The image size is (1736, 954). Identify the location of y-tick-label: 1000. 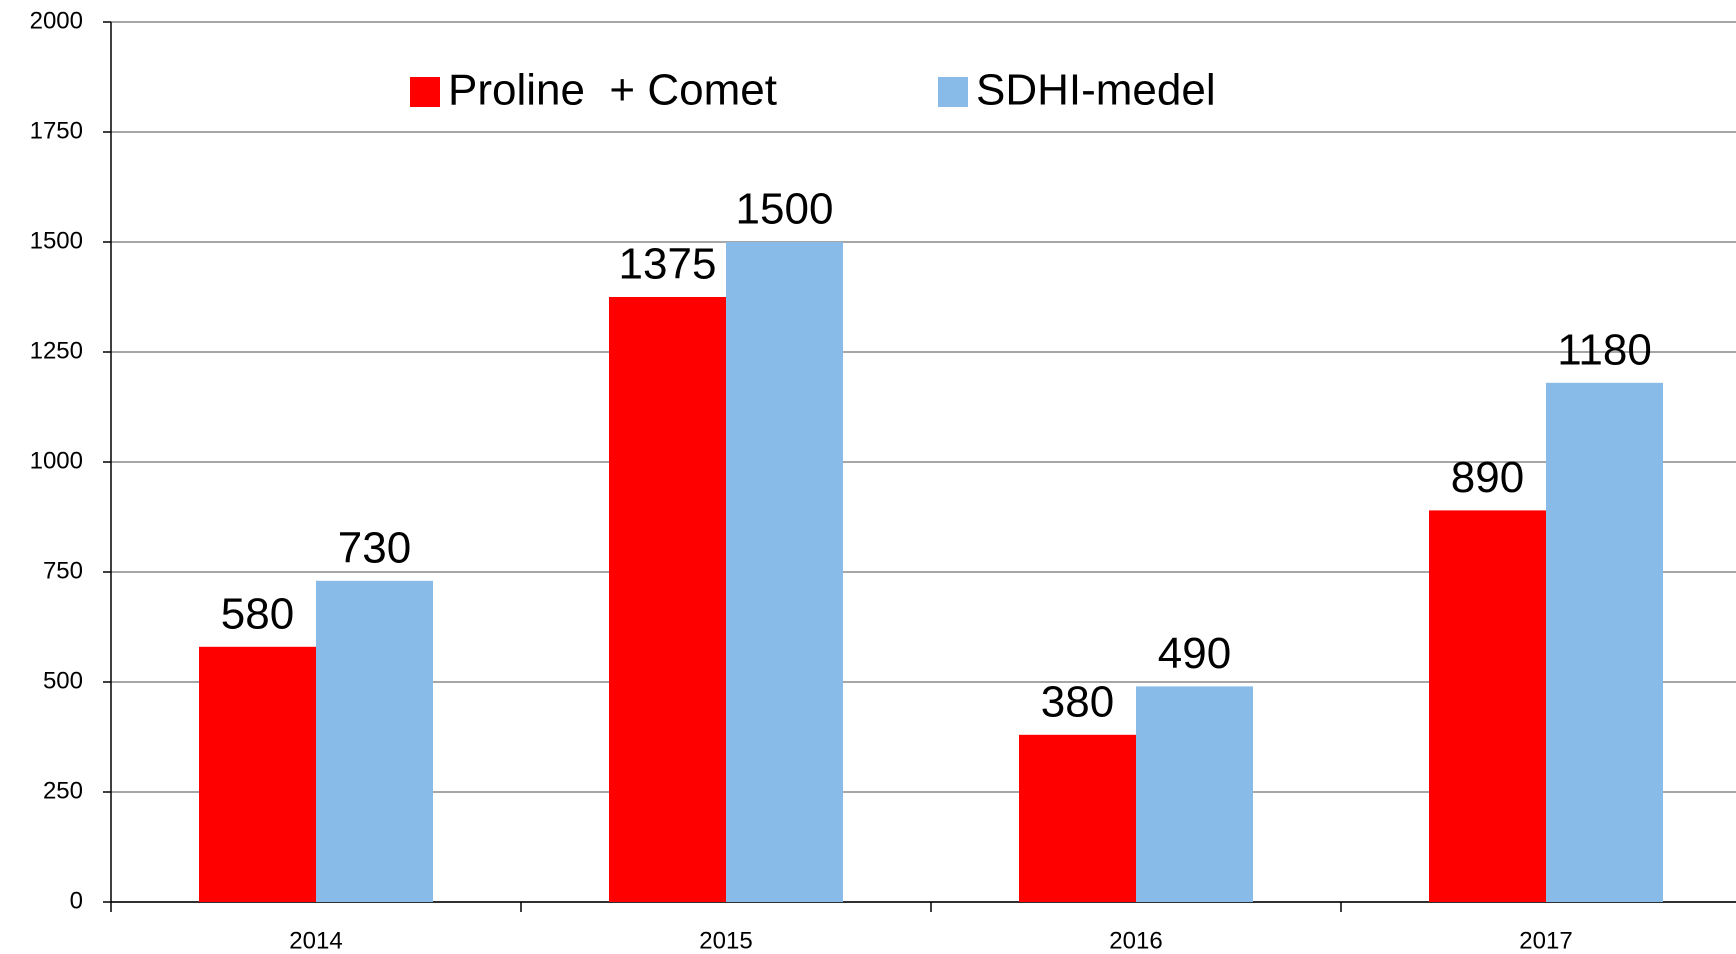
(56, 460).